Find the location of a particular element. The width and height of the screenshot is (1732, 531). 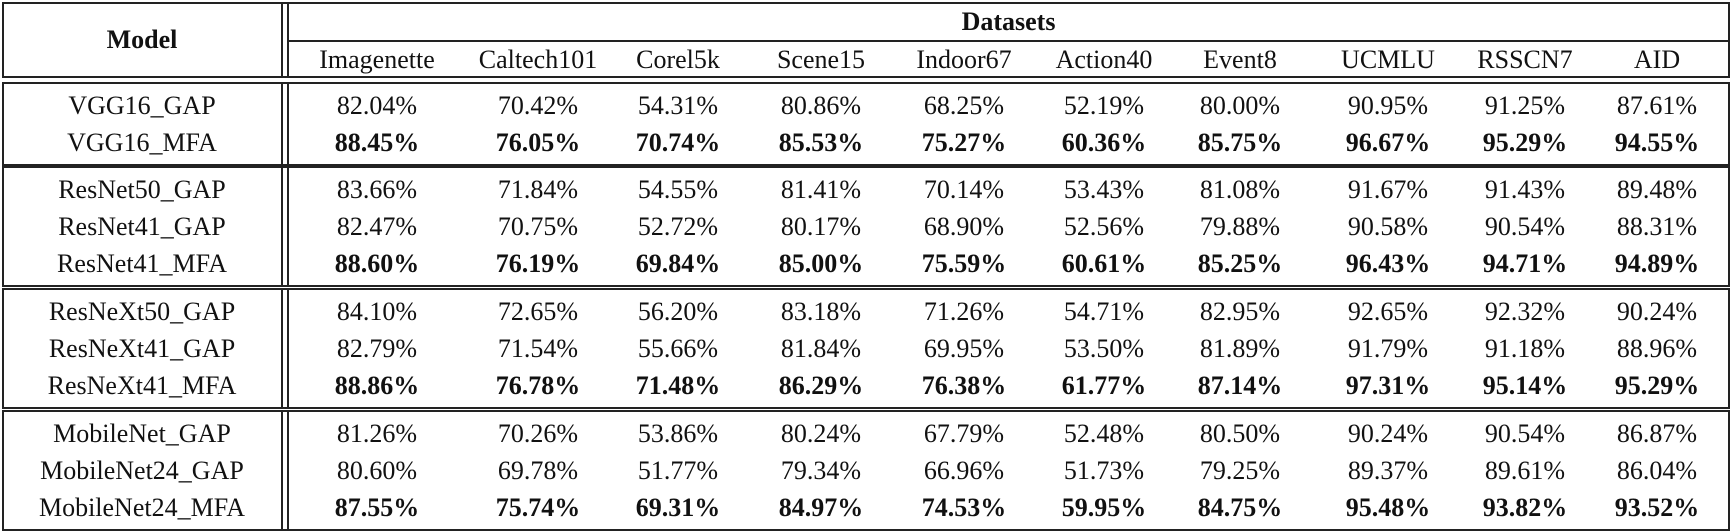

dataset-column-header: AID is located at coordinates (1657, 59).